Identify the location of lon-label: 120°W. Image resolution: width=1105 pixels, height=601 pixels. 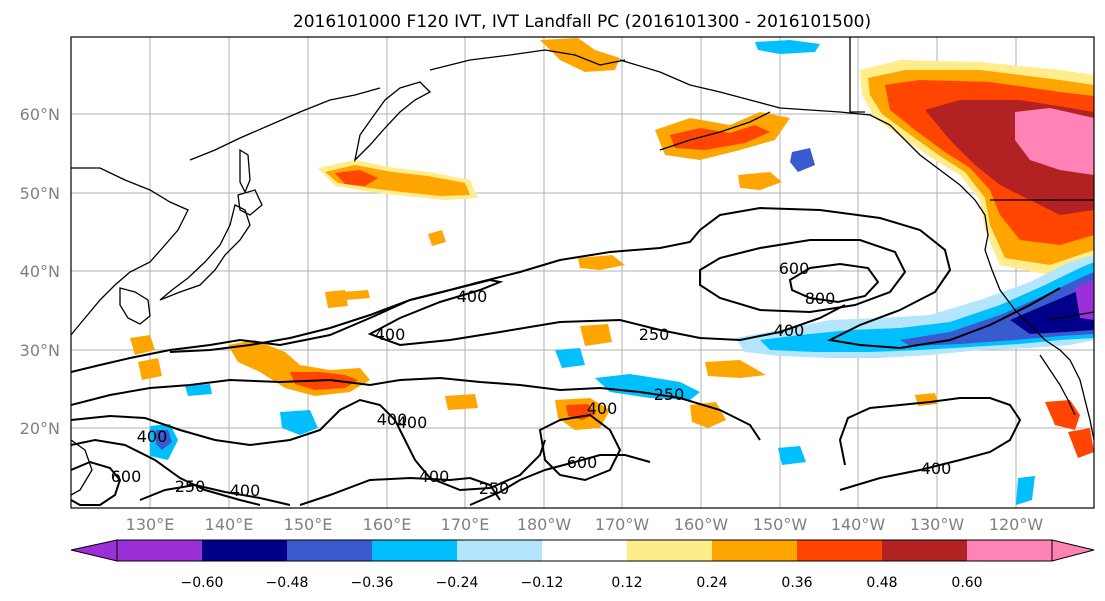
(1016, 524).